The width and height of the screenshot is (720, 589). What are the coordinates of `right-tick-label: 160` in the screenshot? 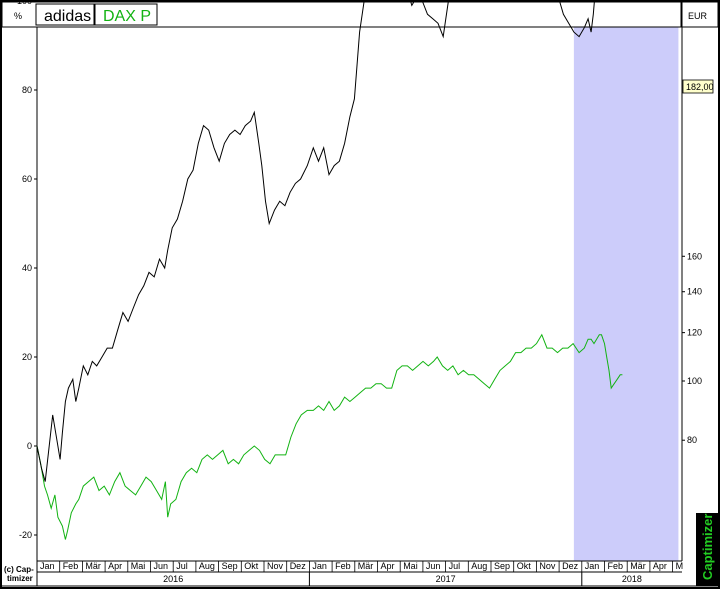 It's located at (694, 256).